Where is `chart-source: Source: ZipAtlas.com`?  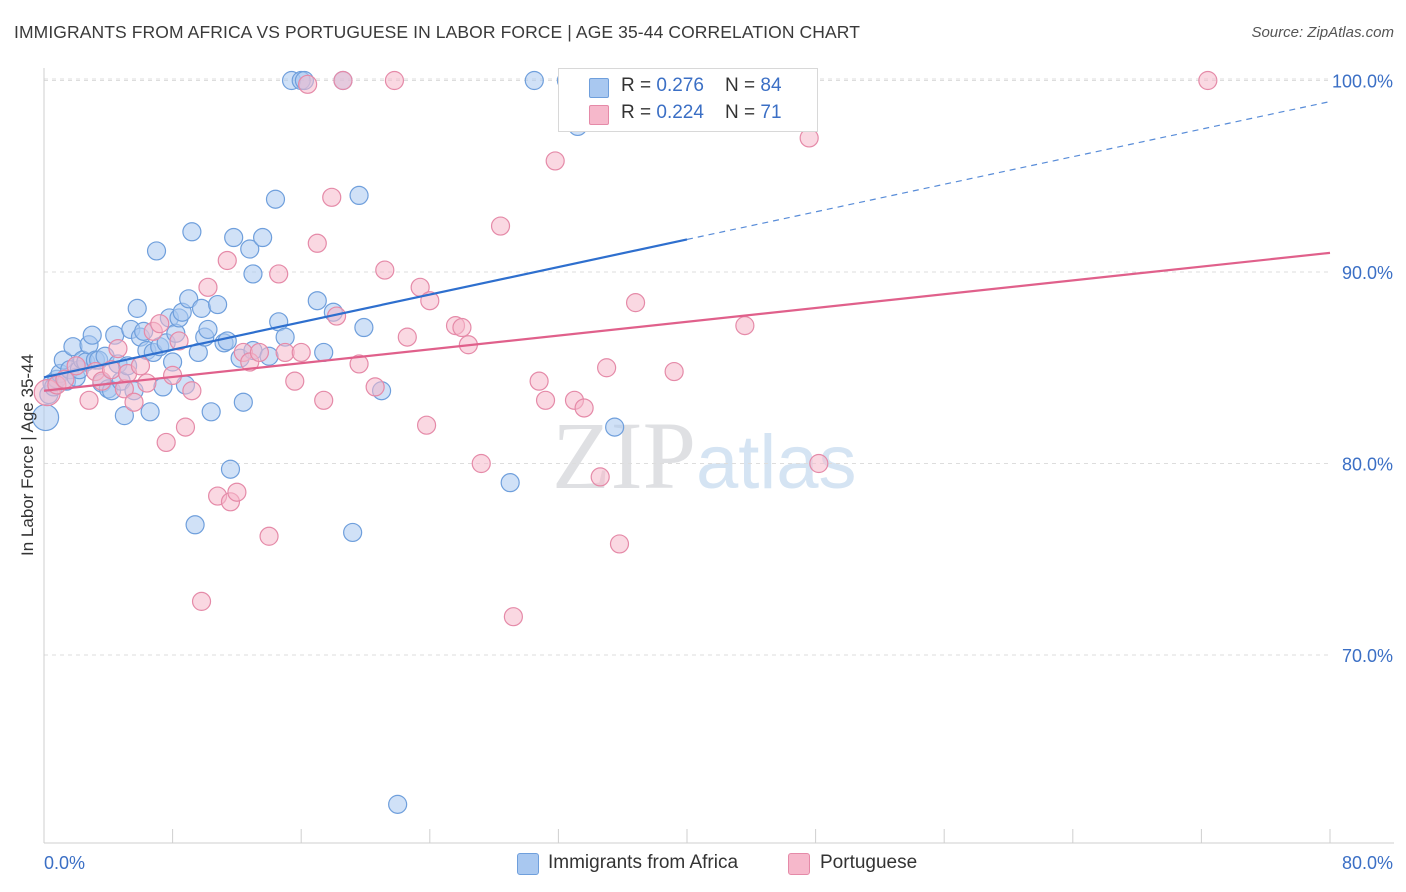 chart-source: Source: ZipAtlas.com is located at coordinates (1322, 32).